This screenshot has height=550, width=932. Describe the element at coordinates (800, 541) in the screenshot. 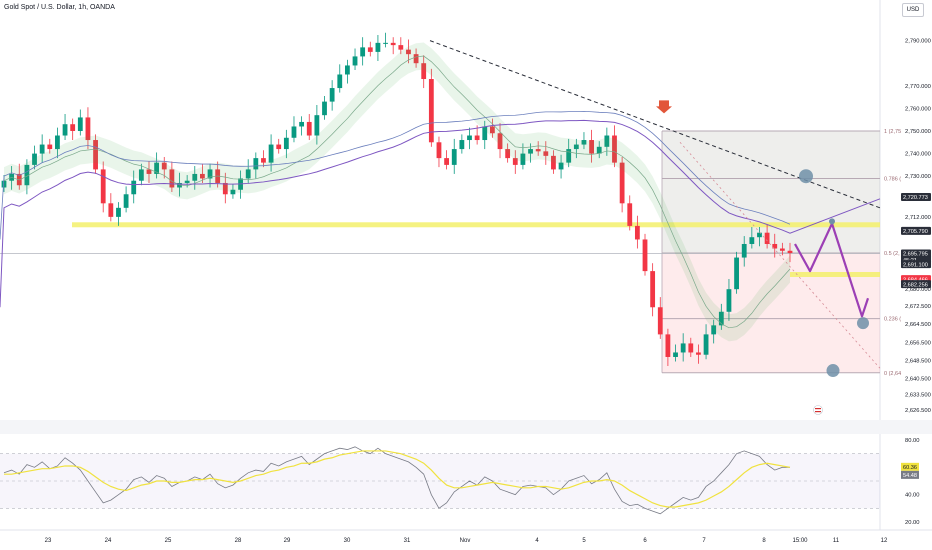

I see `time-tick-label: 15:00` at that location.